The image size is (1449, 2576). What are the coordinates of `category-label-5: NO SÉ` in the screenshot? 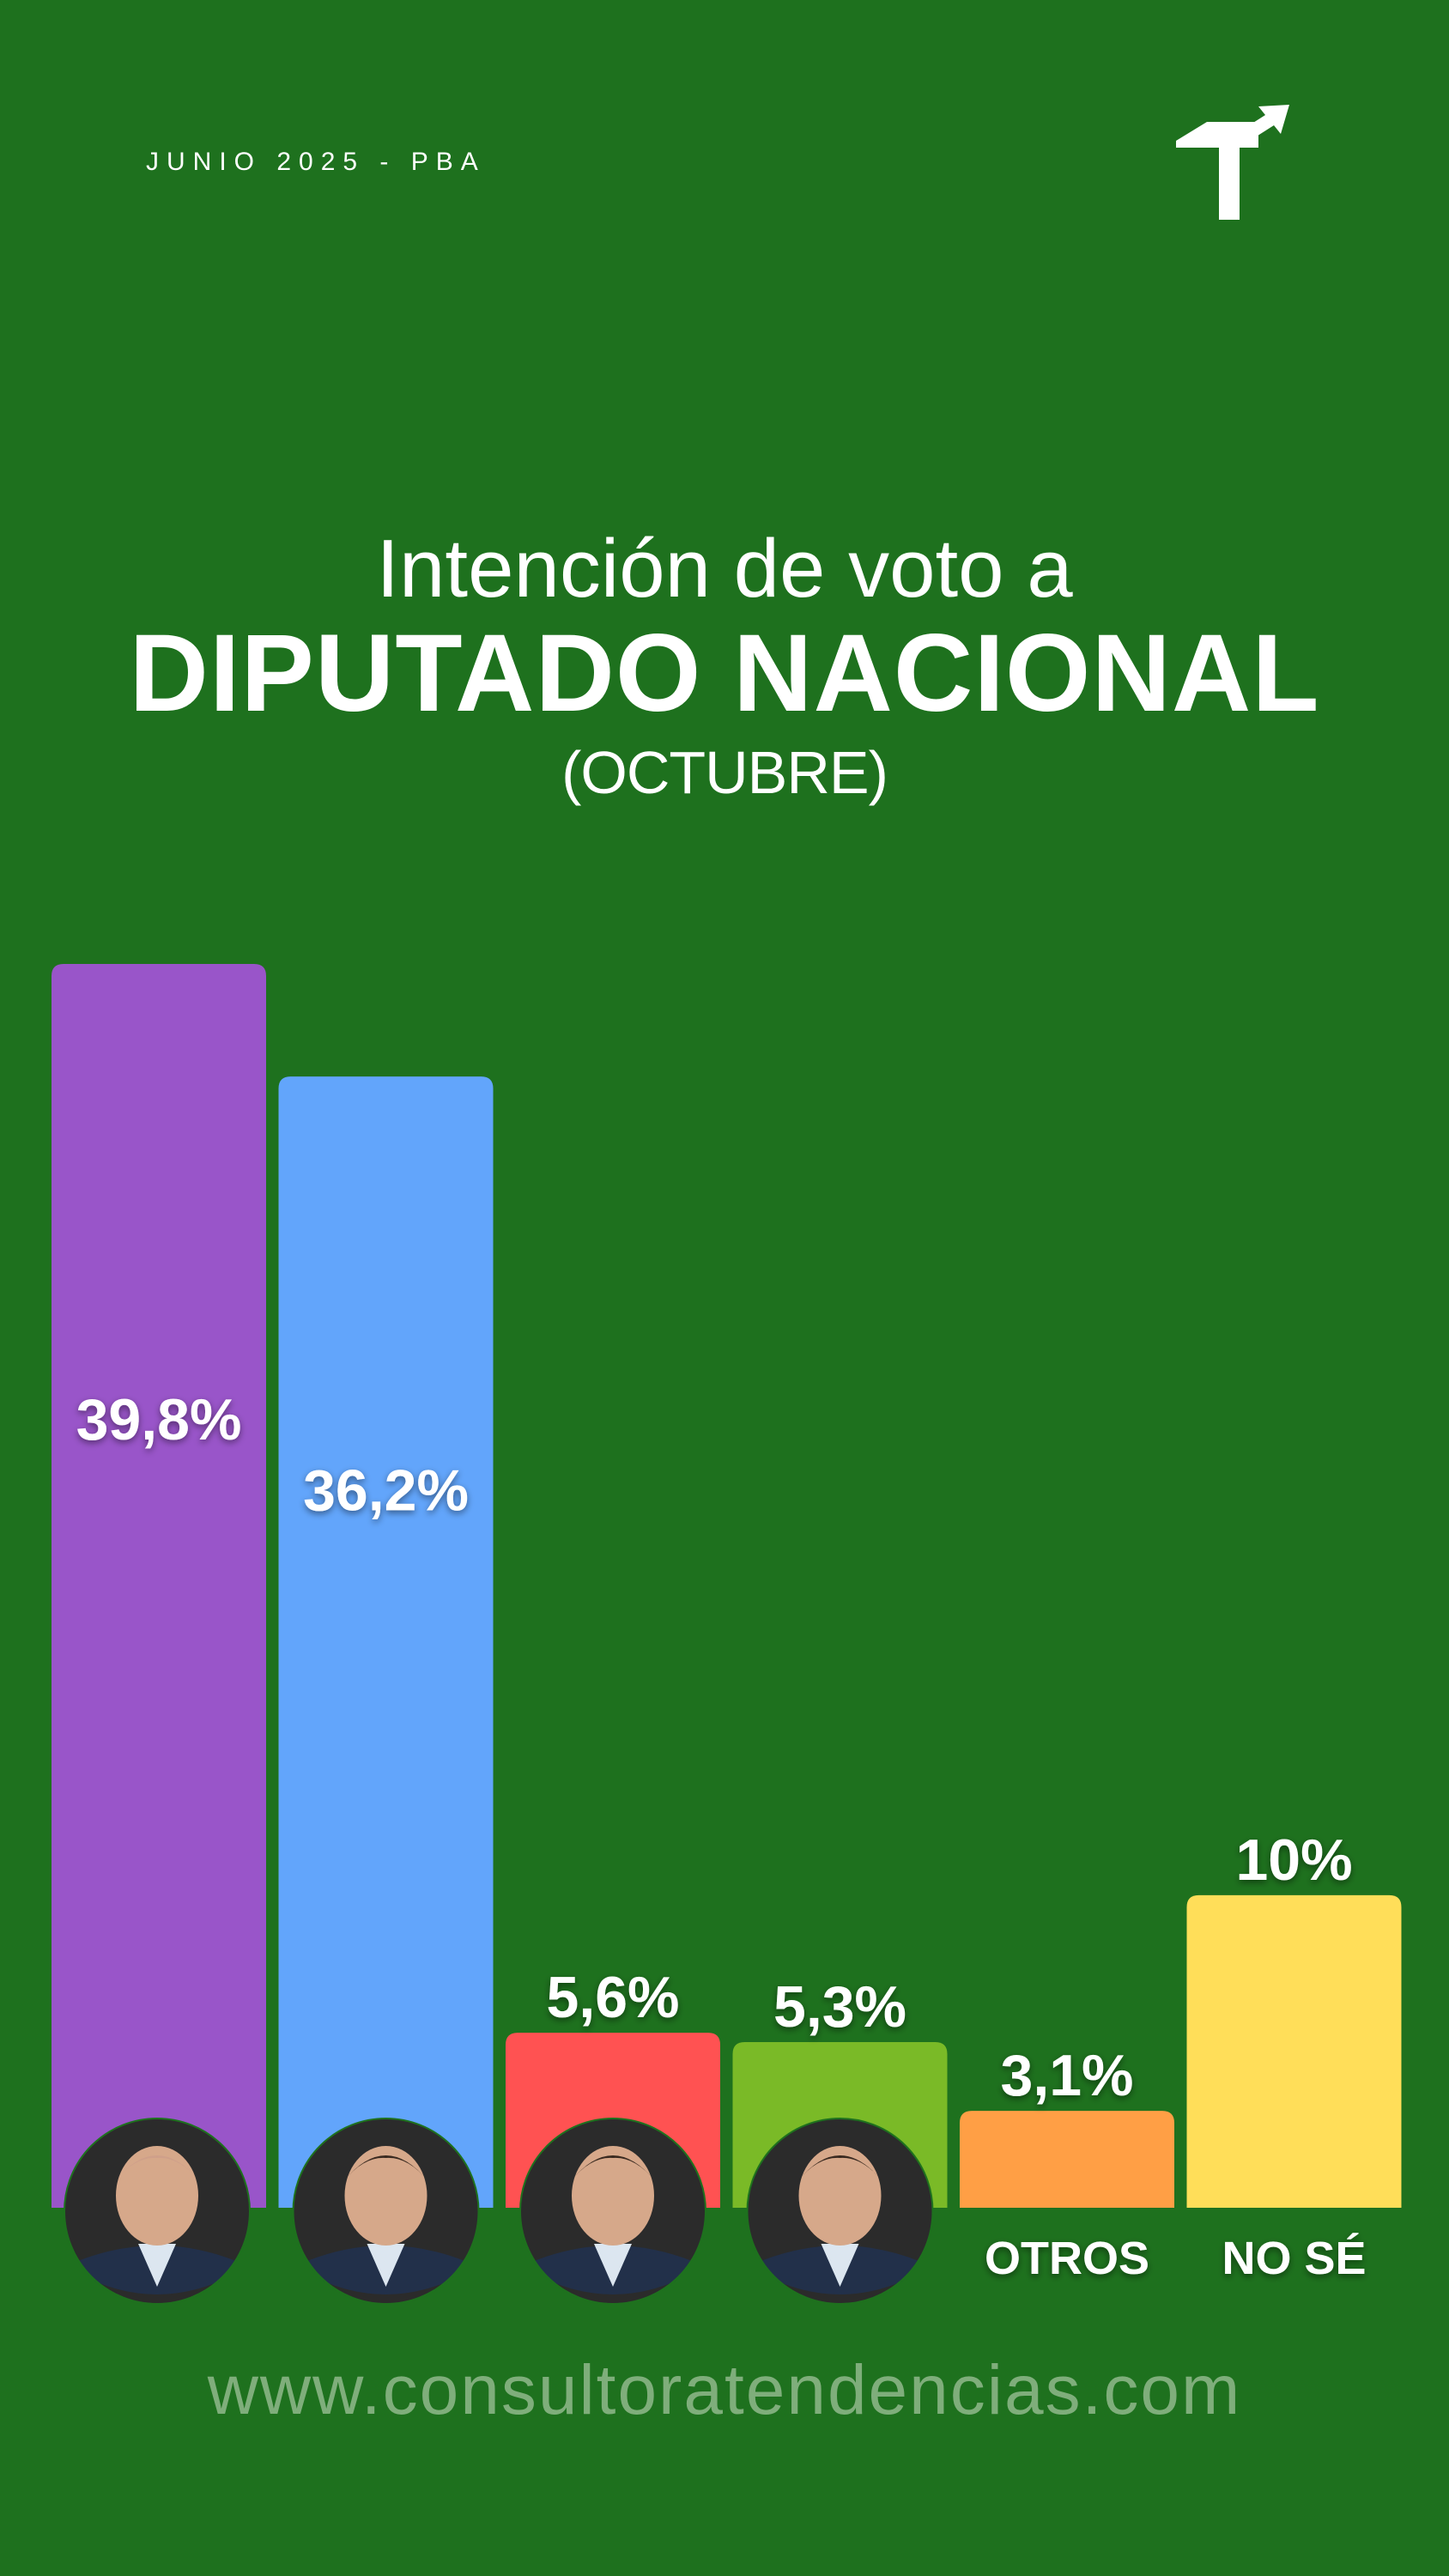 It's located at (1294, 2258).